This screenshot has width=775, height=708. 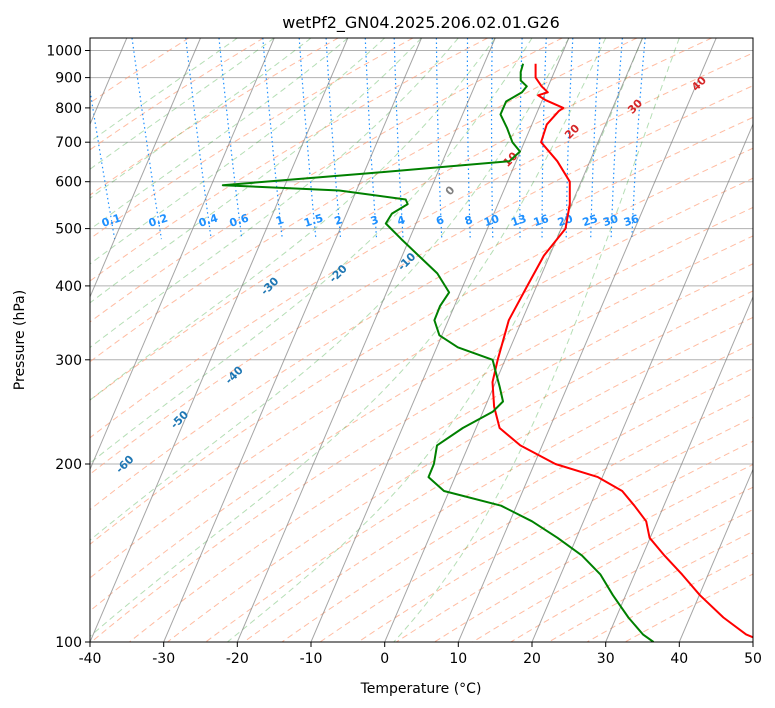 What do you see at coordinates (279, 220) in the screenshot?
I see `mixing-ratio-label: 1` at bounding box center [279, 220].